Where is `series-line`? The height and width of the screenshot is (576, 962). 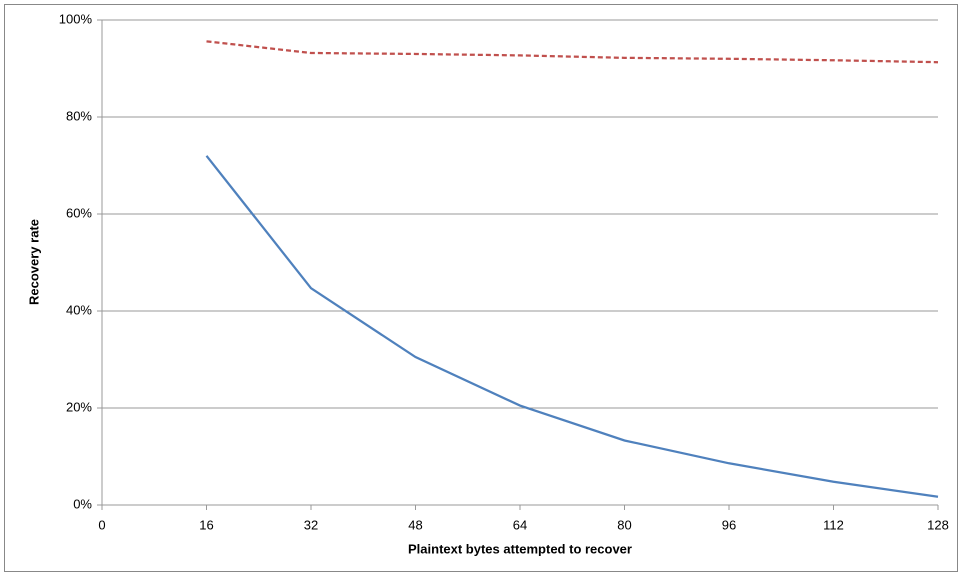
series-line is located at coordinates (572, 52).